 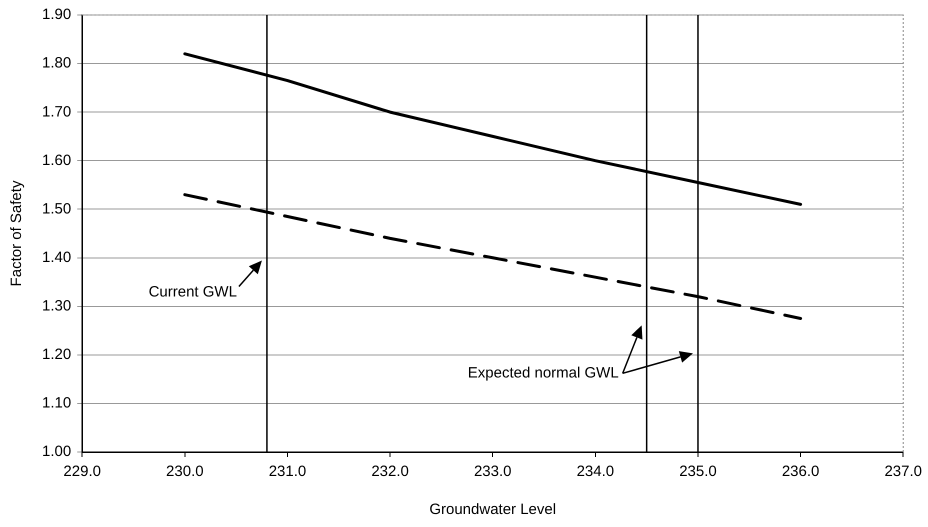 What do you see at coordinates (57, 451) in the screenshot?
I see `y-tick-label: 1.00` at bounding box center [57, 451].